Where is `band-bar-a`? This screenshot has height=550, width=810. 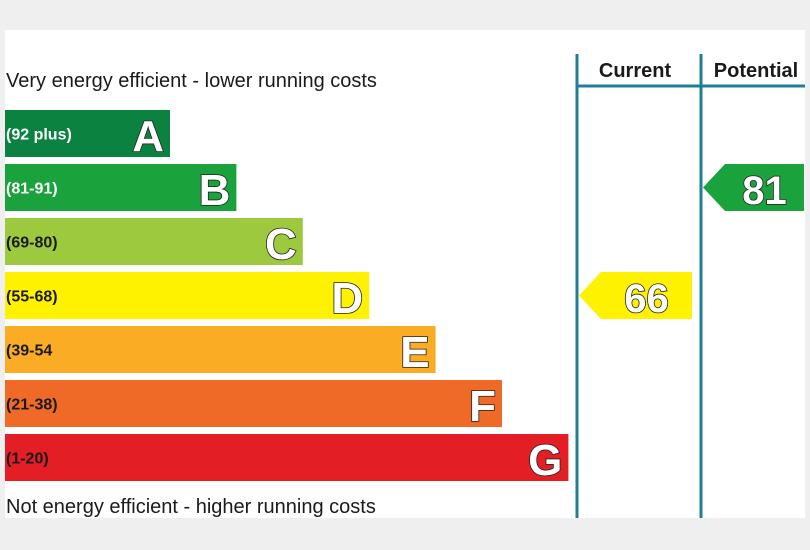 band-bar-a is located at coordinates (87, 133).